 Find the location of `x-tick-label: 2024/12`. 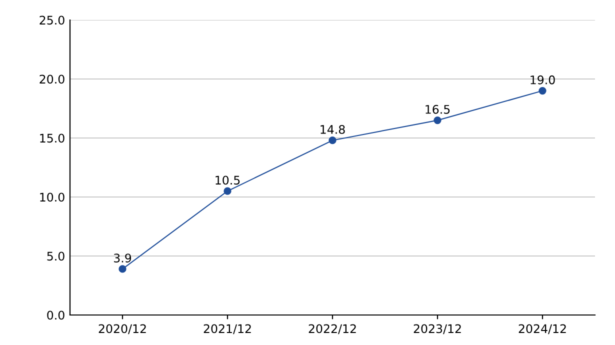

x-tick-label: 2024/12 is located at coordinates (542, 329).